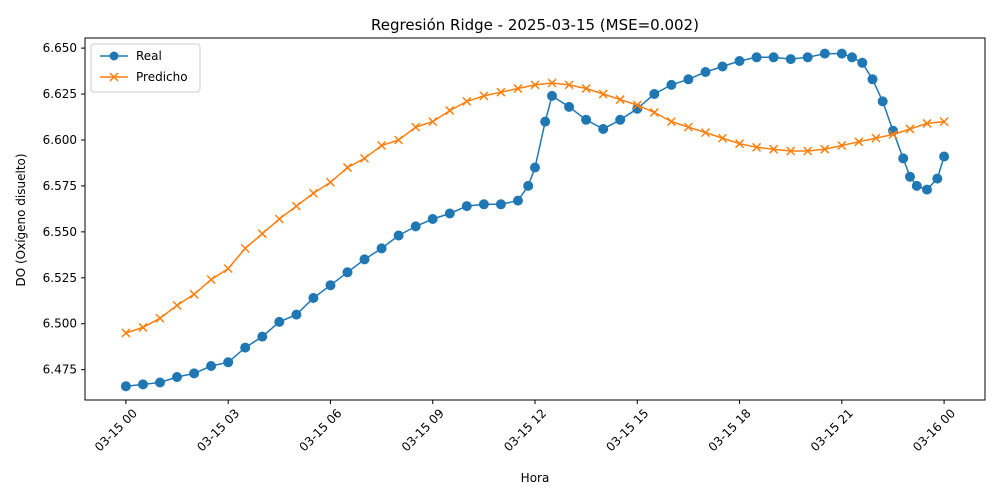 This screenshot has height=500, width=1000. Describe the element at coordinates (162, 77) in the screenshot. I see `legend-label-predicho: Predicho` at that location.